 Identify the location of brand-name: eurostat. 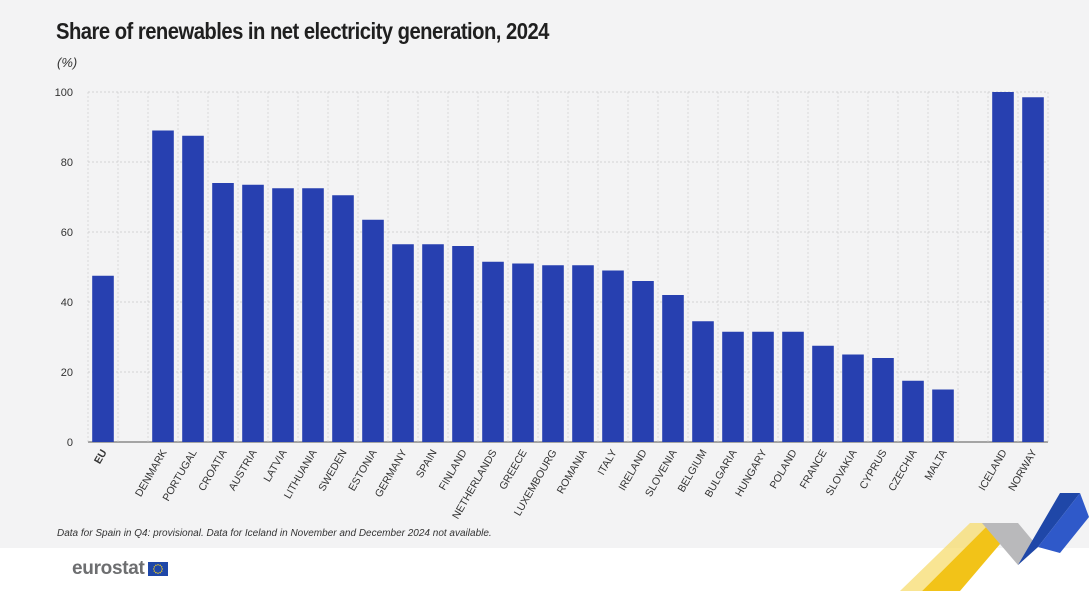
(108, 568).